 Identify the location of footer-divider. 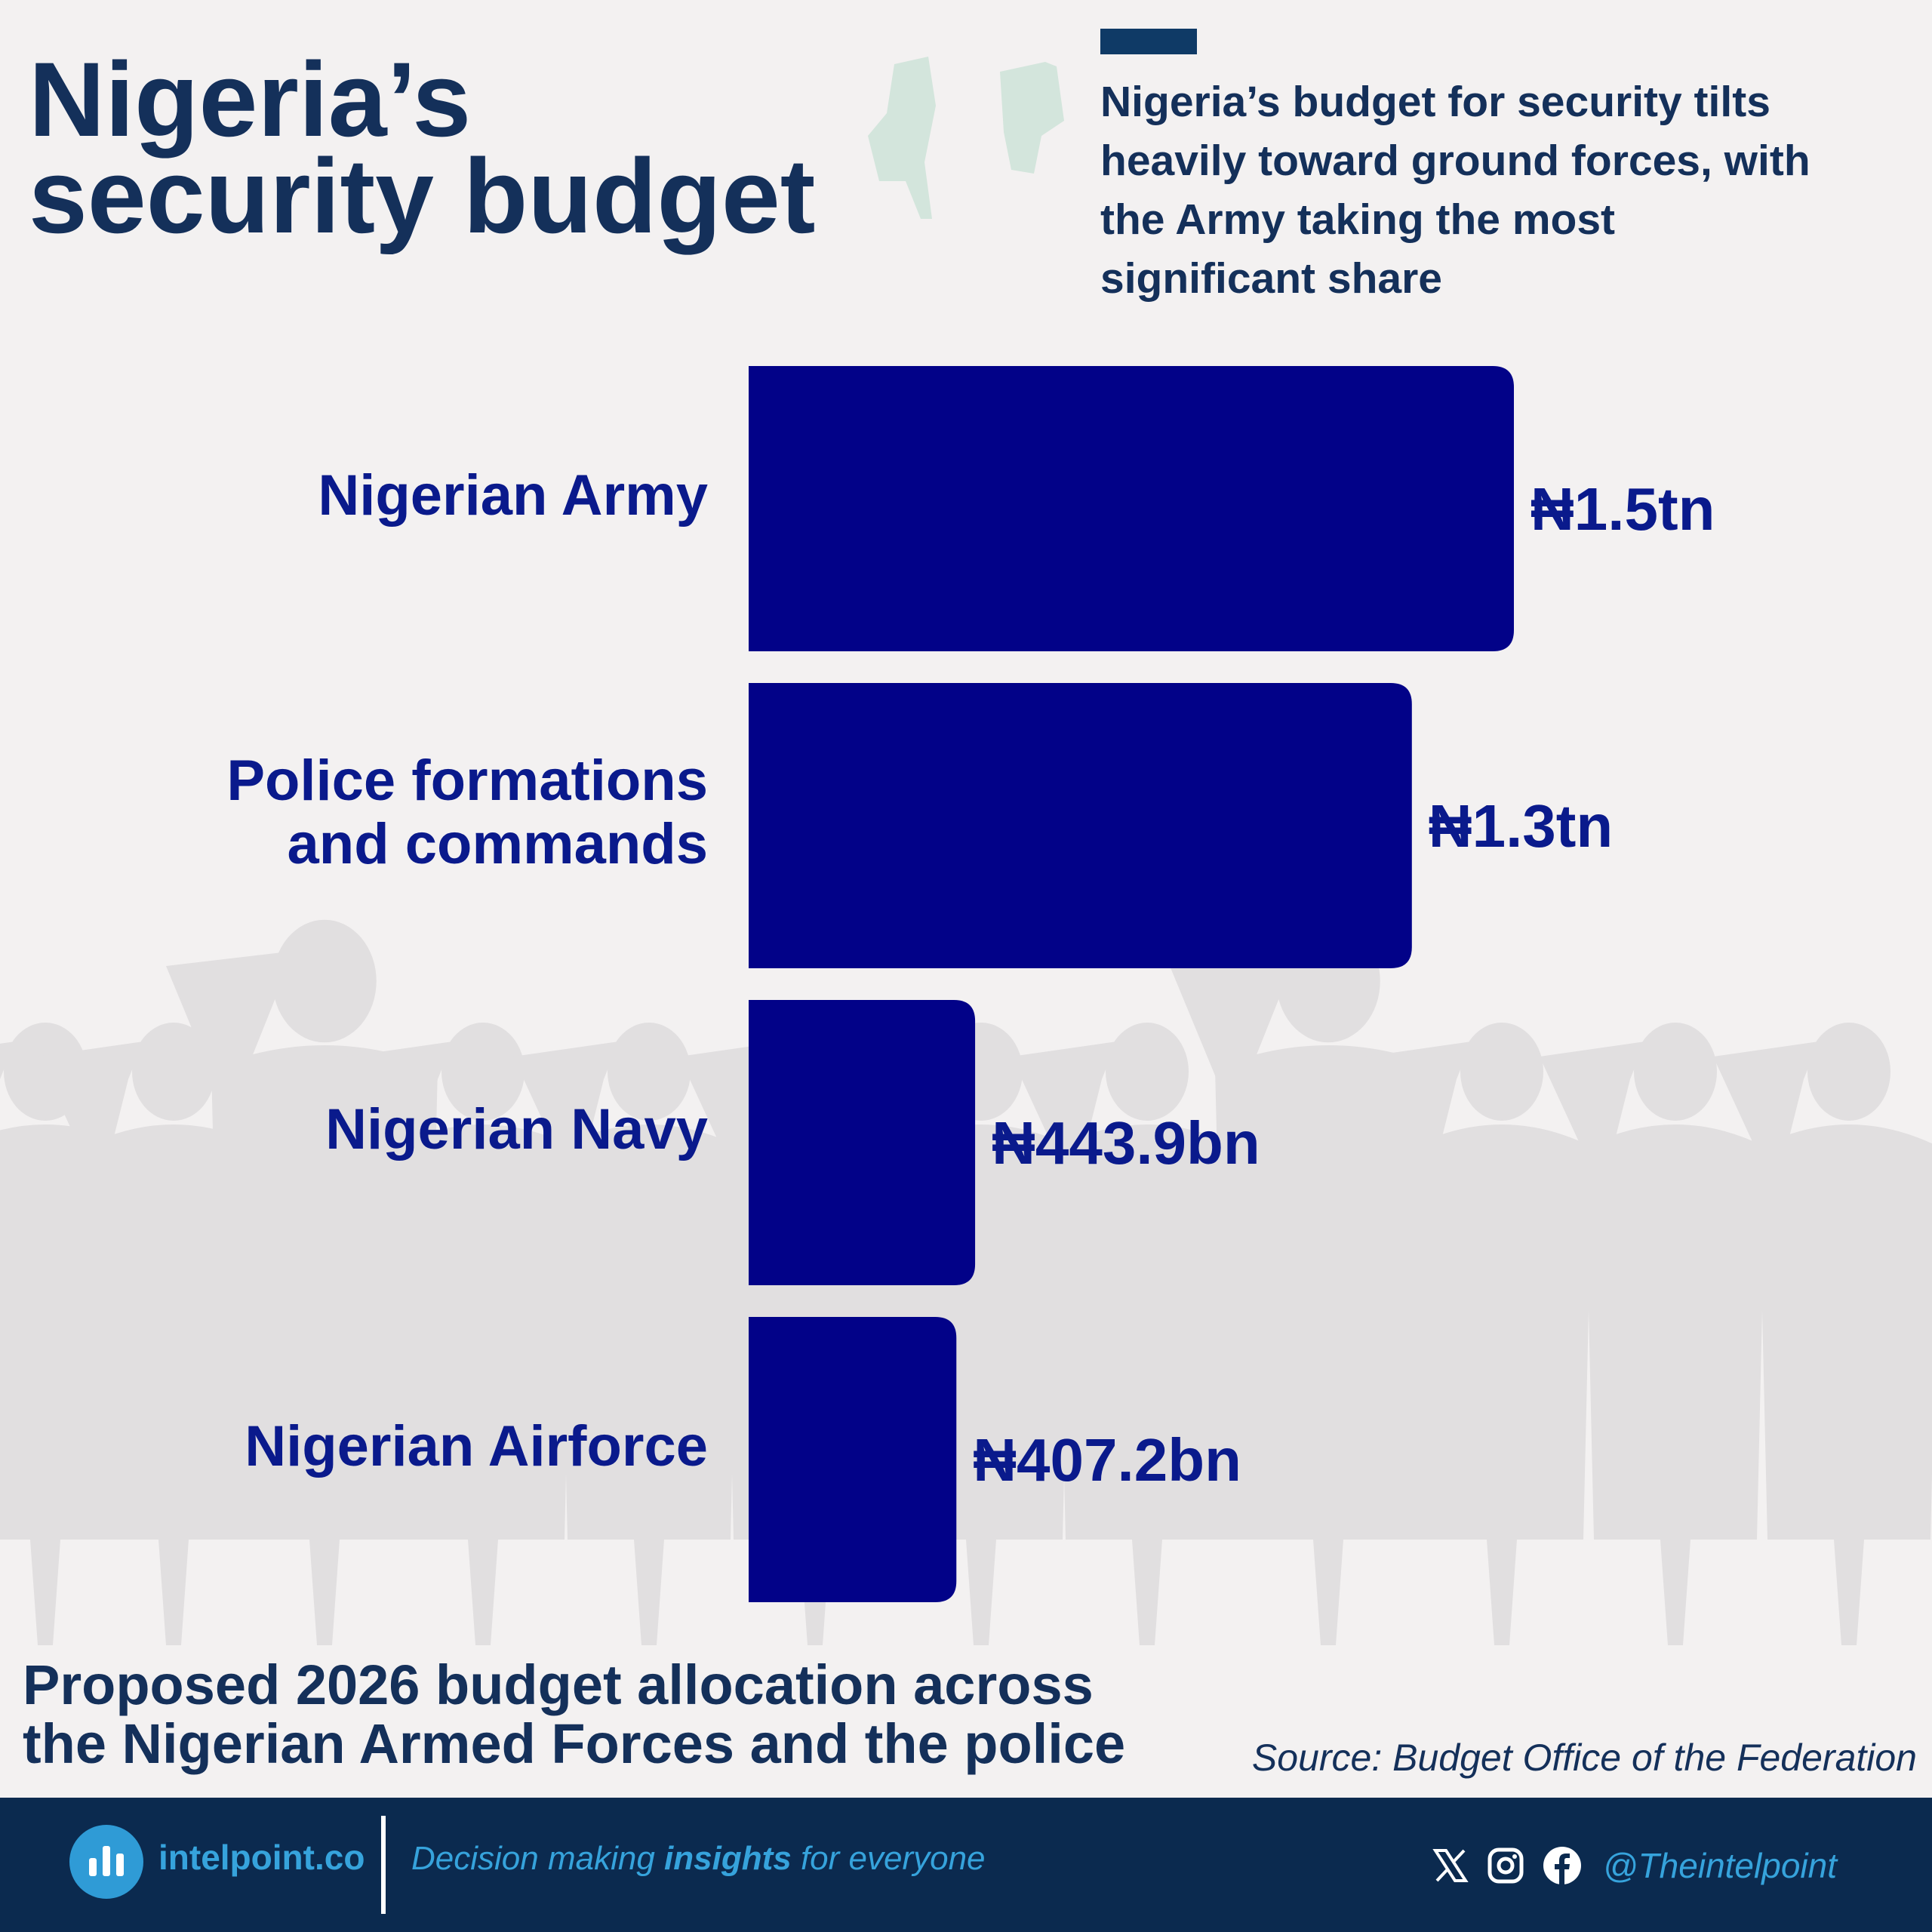
(383, 1865).